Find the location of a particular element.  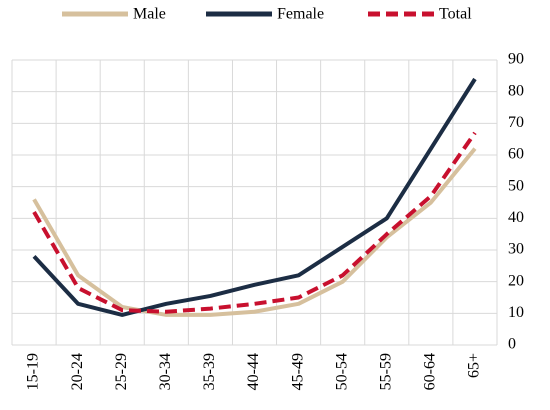

y-tick-label: 70 is located at coordinates (516, 122).